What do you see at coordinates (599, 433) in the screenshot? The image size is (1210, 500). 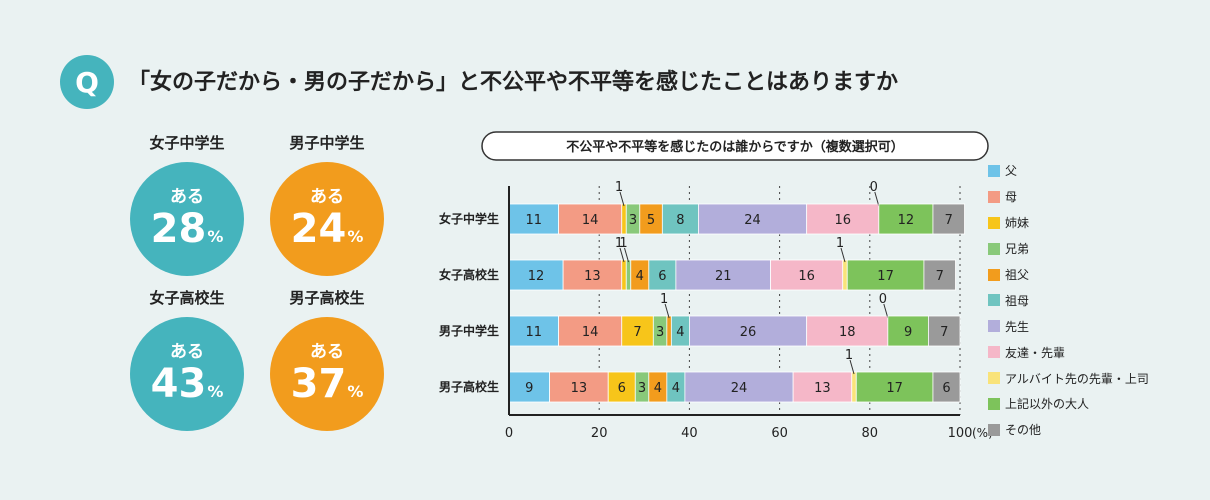 I see `tick-label: 20` at bounding box center [599, 433].